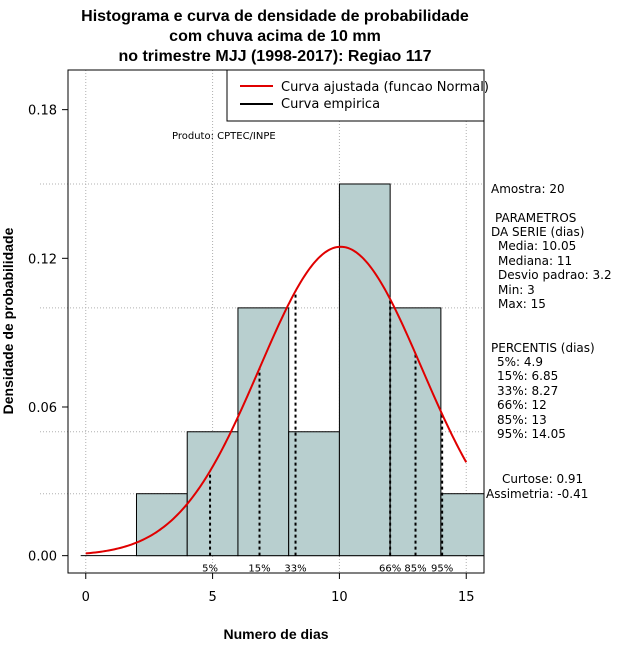 This screenshot has width=640, height=660. What do you see at coordinates (527, 376) in the screenshot?
I see `stat-pct-15: 15%: 6.85` at bounding box center [527, 376].